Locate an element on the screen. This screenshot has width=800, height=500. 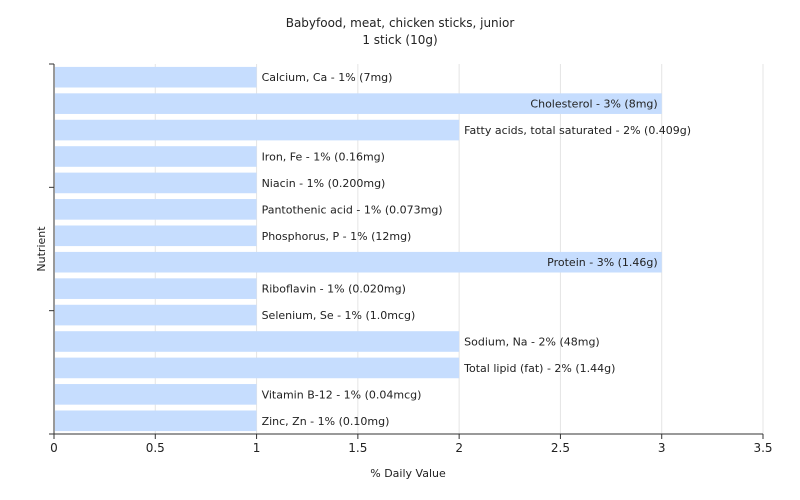
data-label: Total lipid (fat) - 2% (1.44g) is located at coordinates (539, 368).